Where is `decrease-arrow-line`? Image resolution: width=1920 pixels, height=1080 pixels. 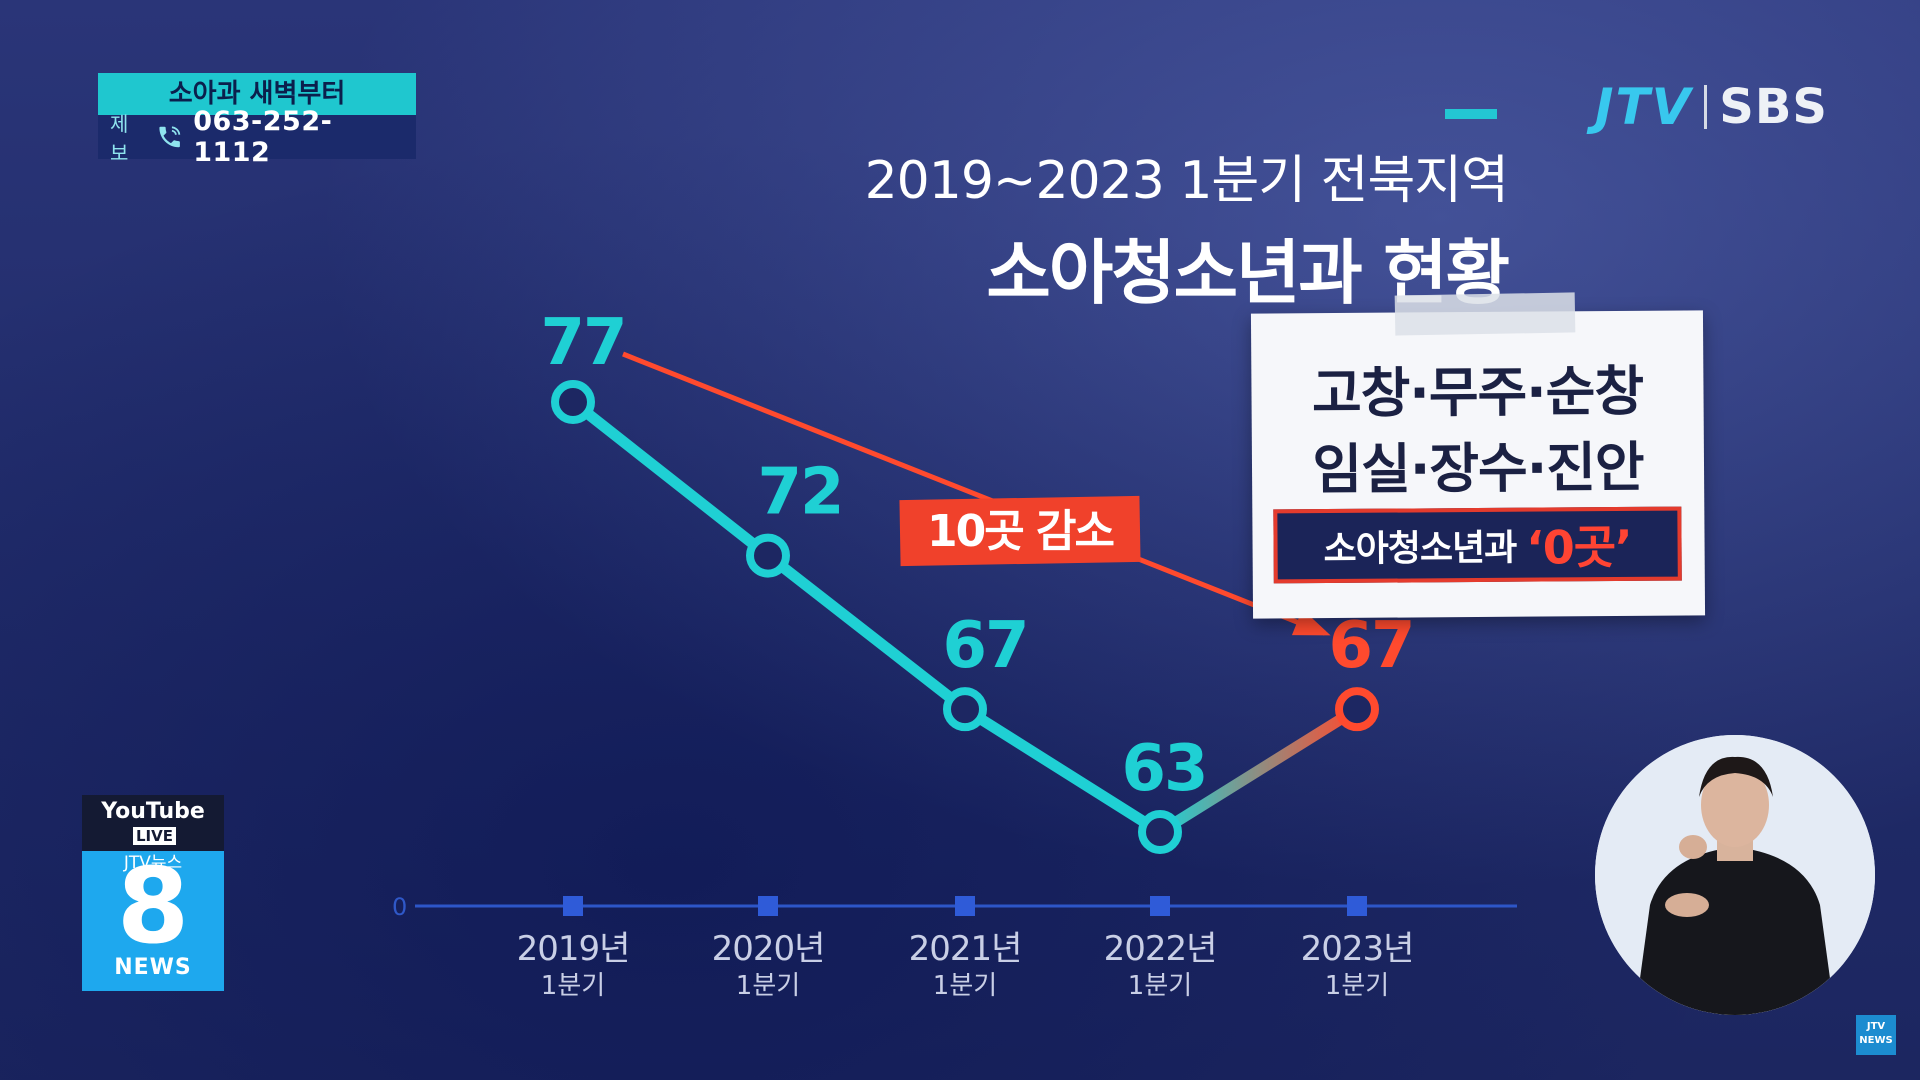 decrease-arrow-line is located at coordinates (974, 493).